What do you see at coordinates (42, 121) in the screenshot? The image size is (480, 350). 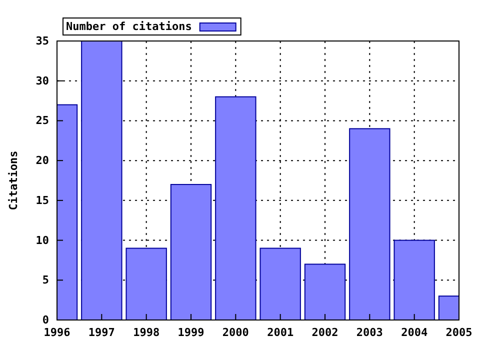 I see `y-tick-label: 25` at bounding box center [42, 121].